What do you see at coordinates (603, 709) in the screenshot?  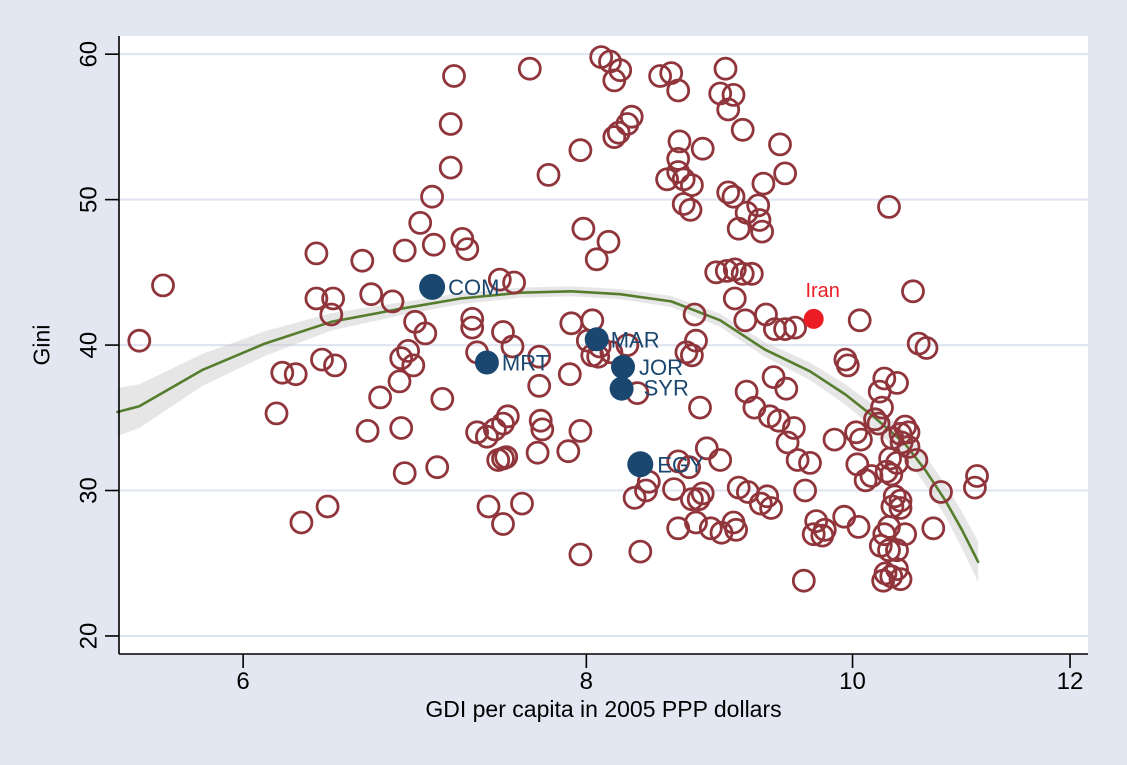 I see `x-axis-title: GDI per capita in 2005 PPP dollars` at bounding box center [603, 709].